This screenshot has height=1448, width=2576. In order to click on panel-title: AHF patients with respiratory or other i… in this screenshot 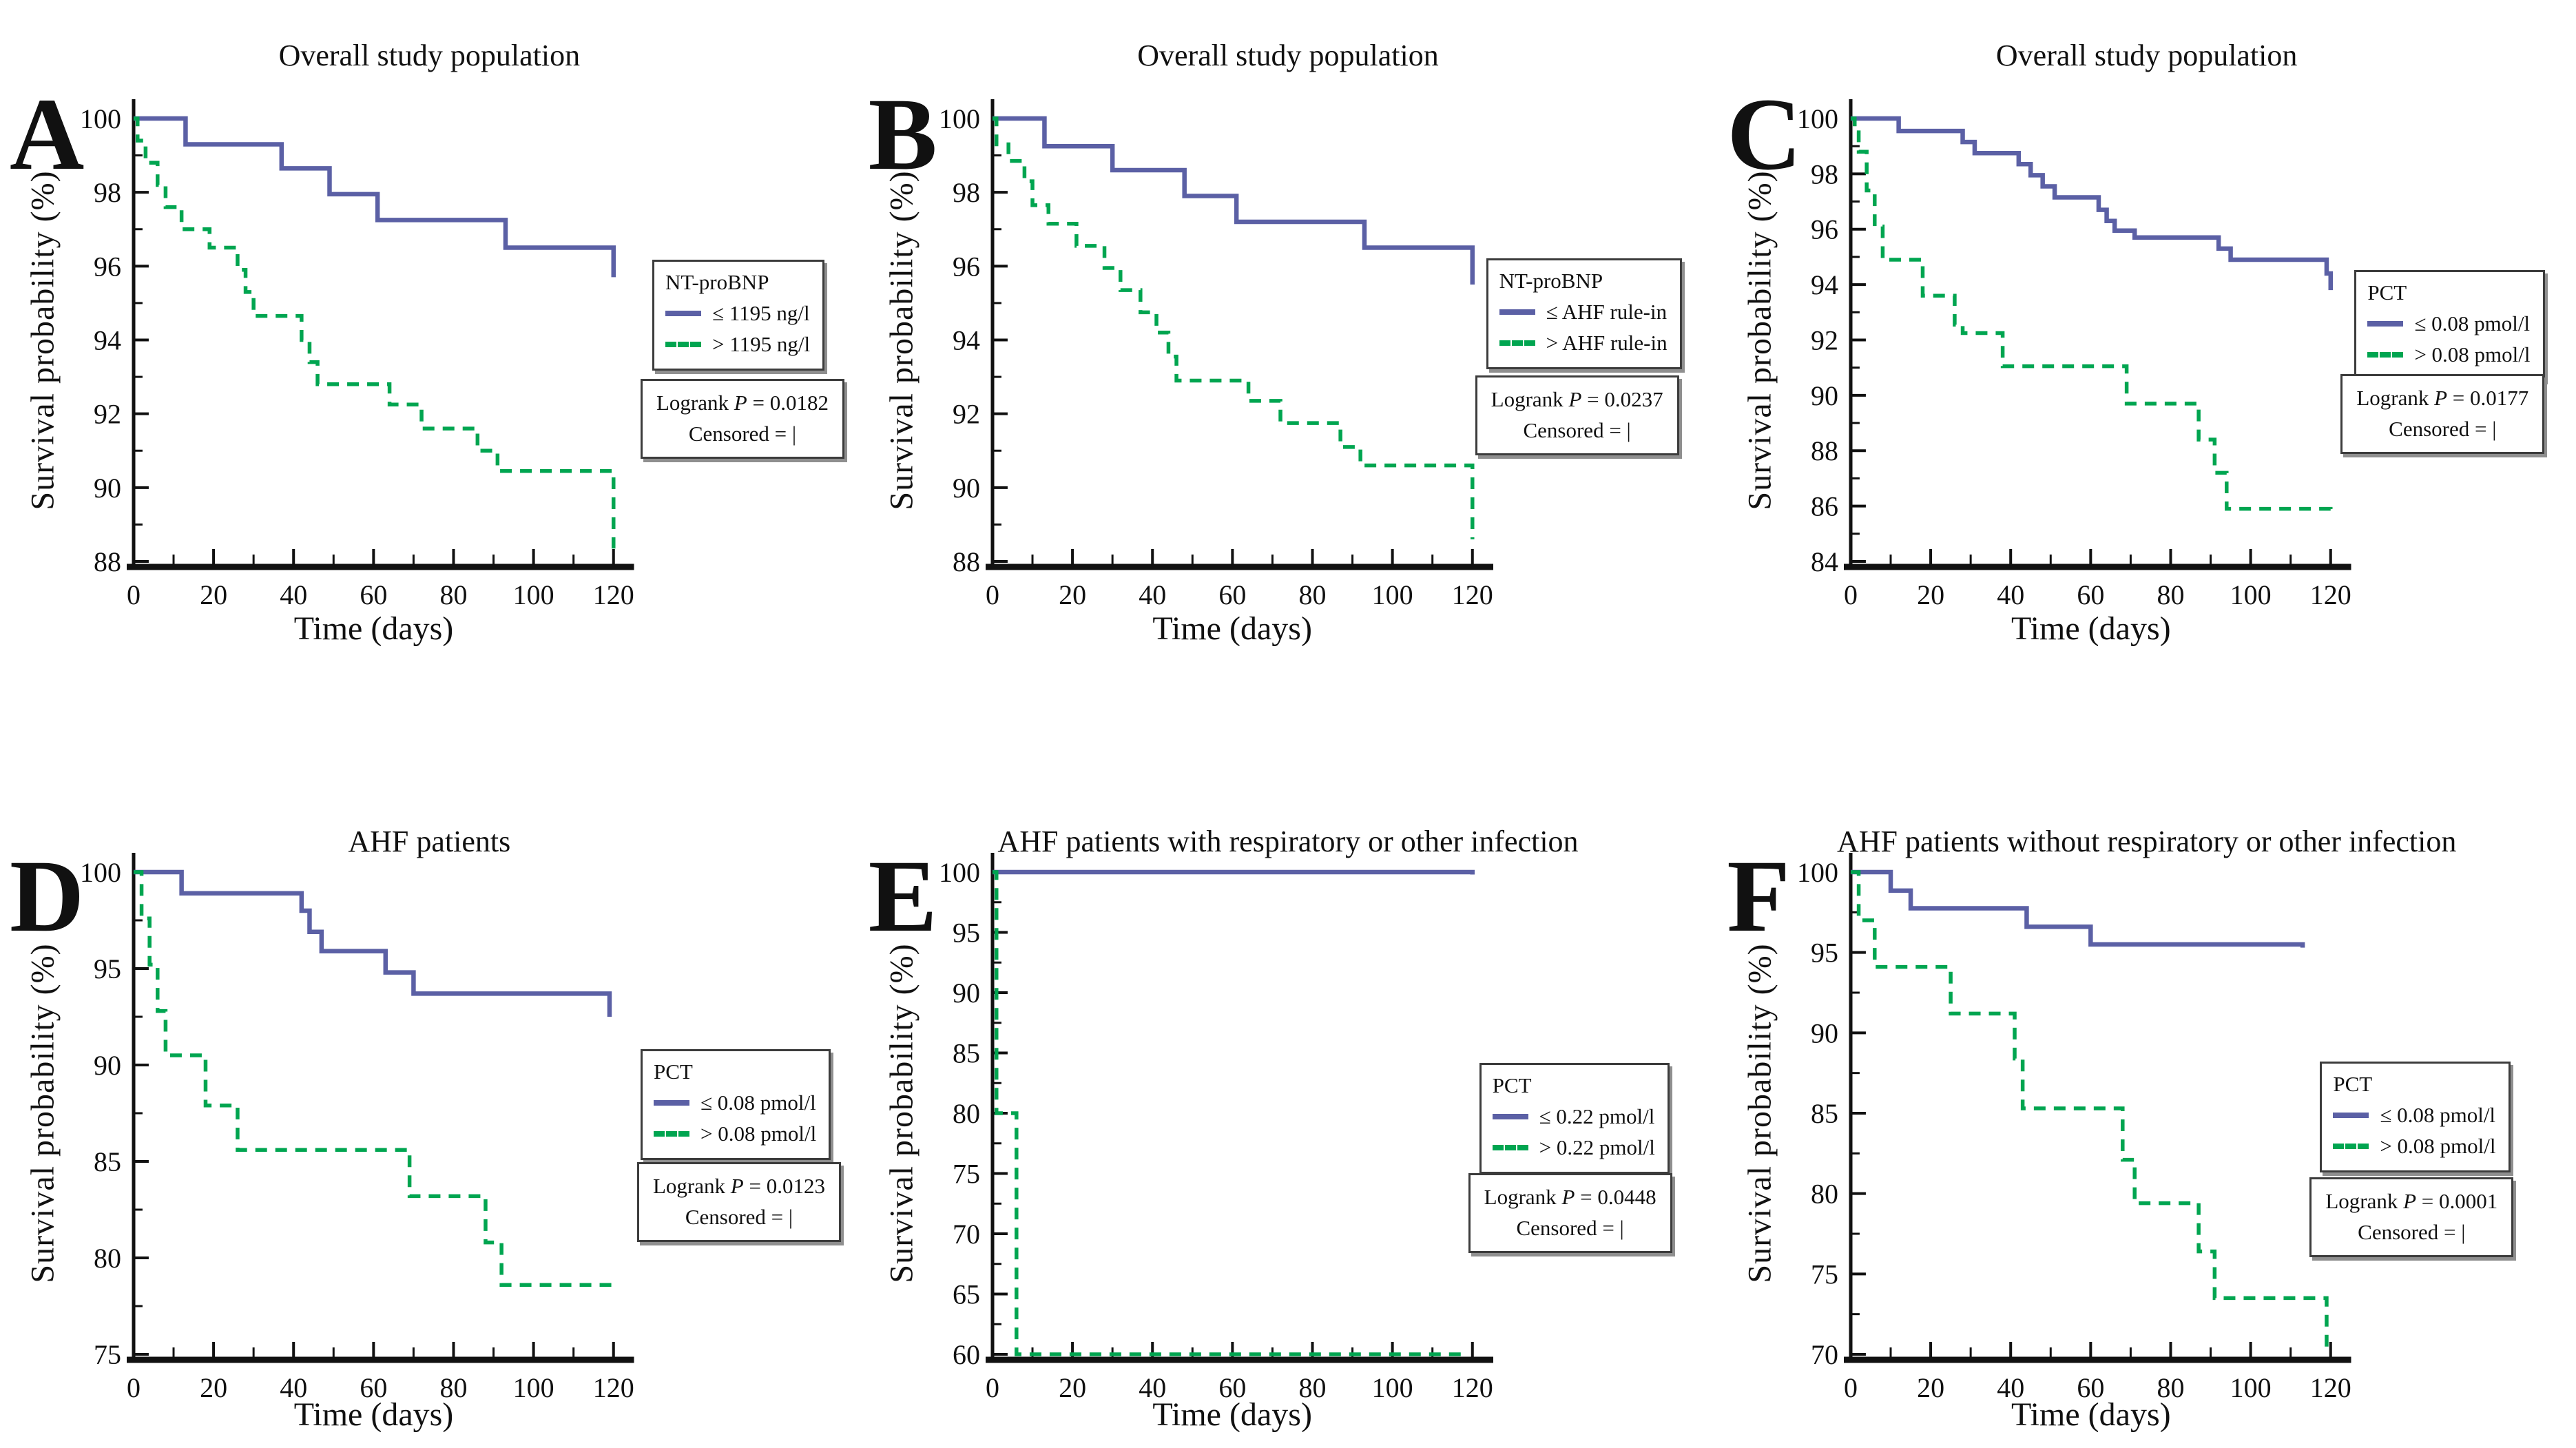, I will do `click(1288, 841)`.